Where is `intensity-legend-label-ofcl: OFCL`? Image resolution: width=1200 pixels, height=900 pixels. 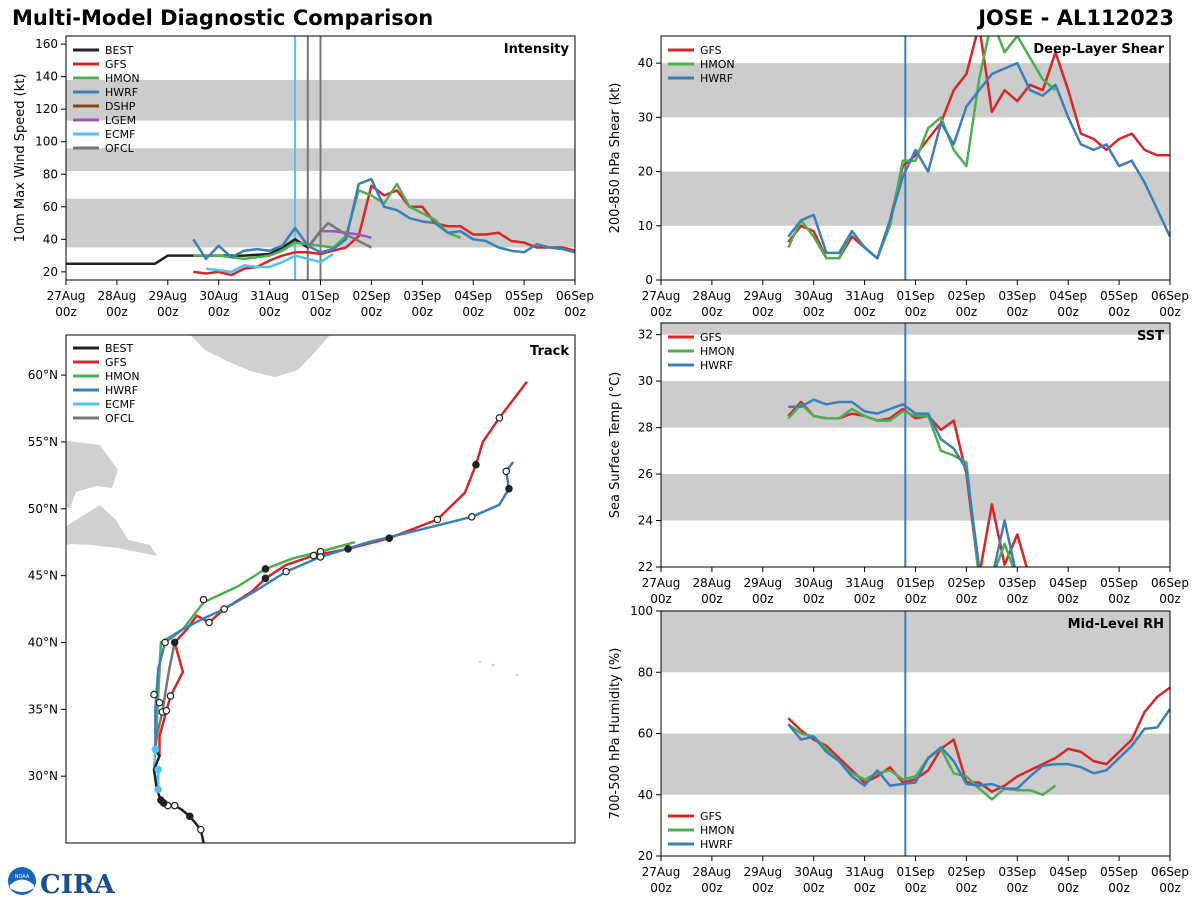
intensity-legend-label-ofcl: OFCL is located at coordinates (120, 148).